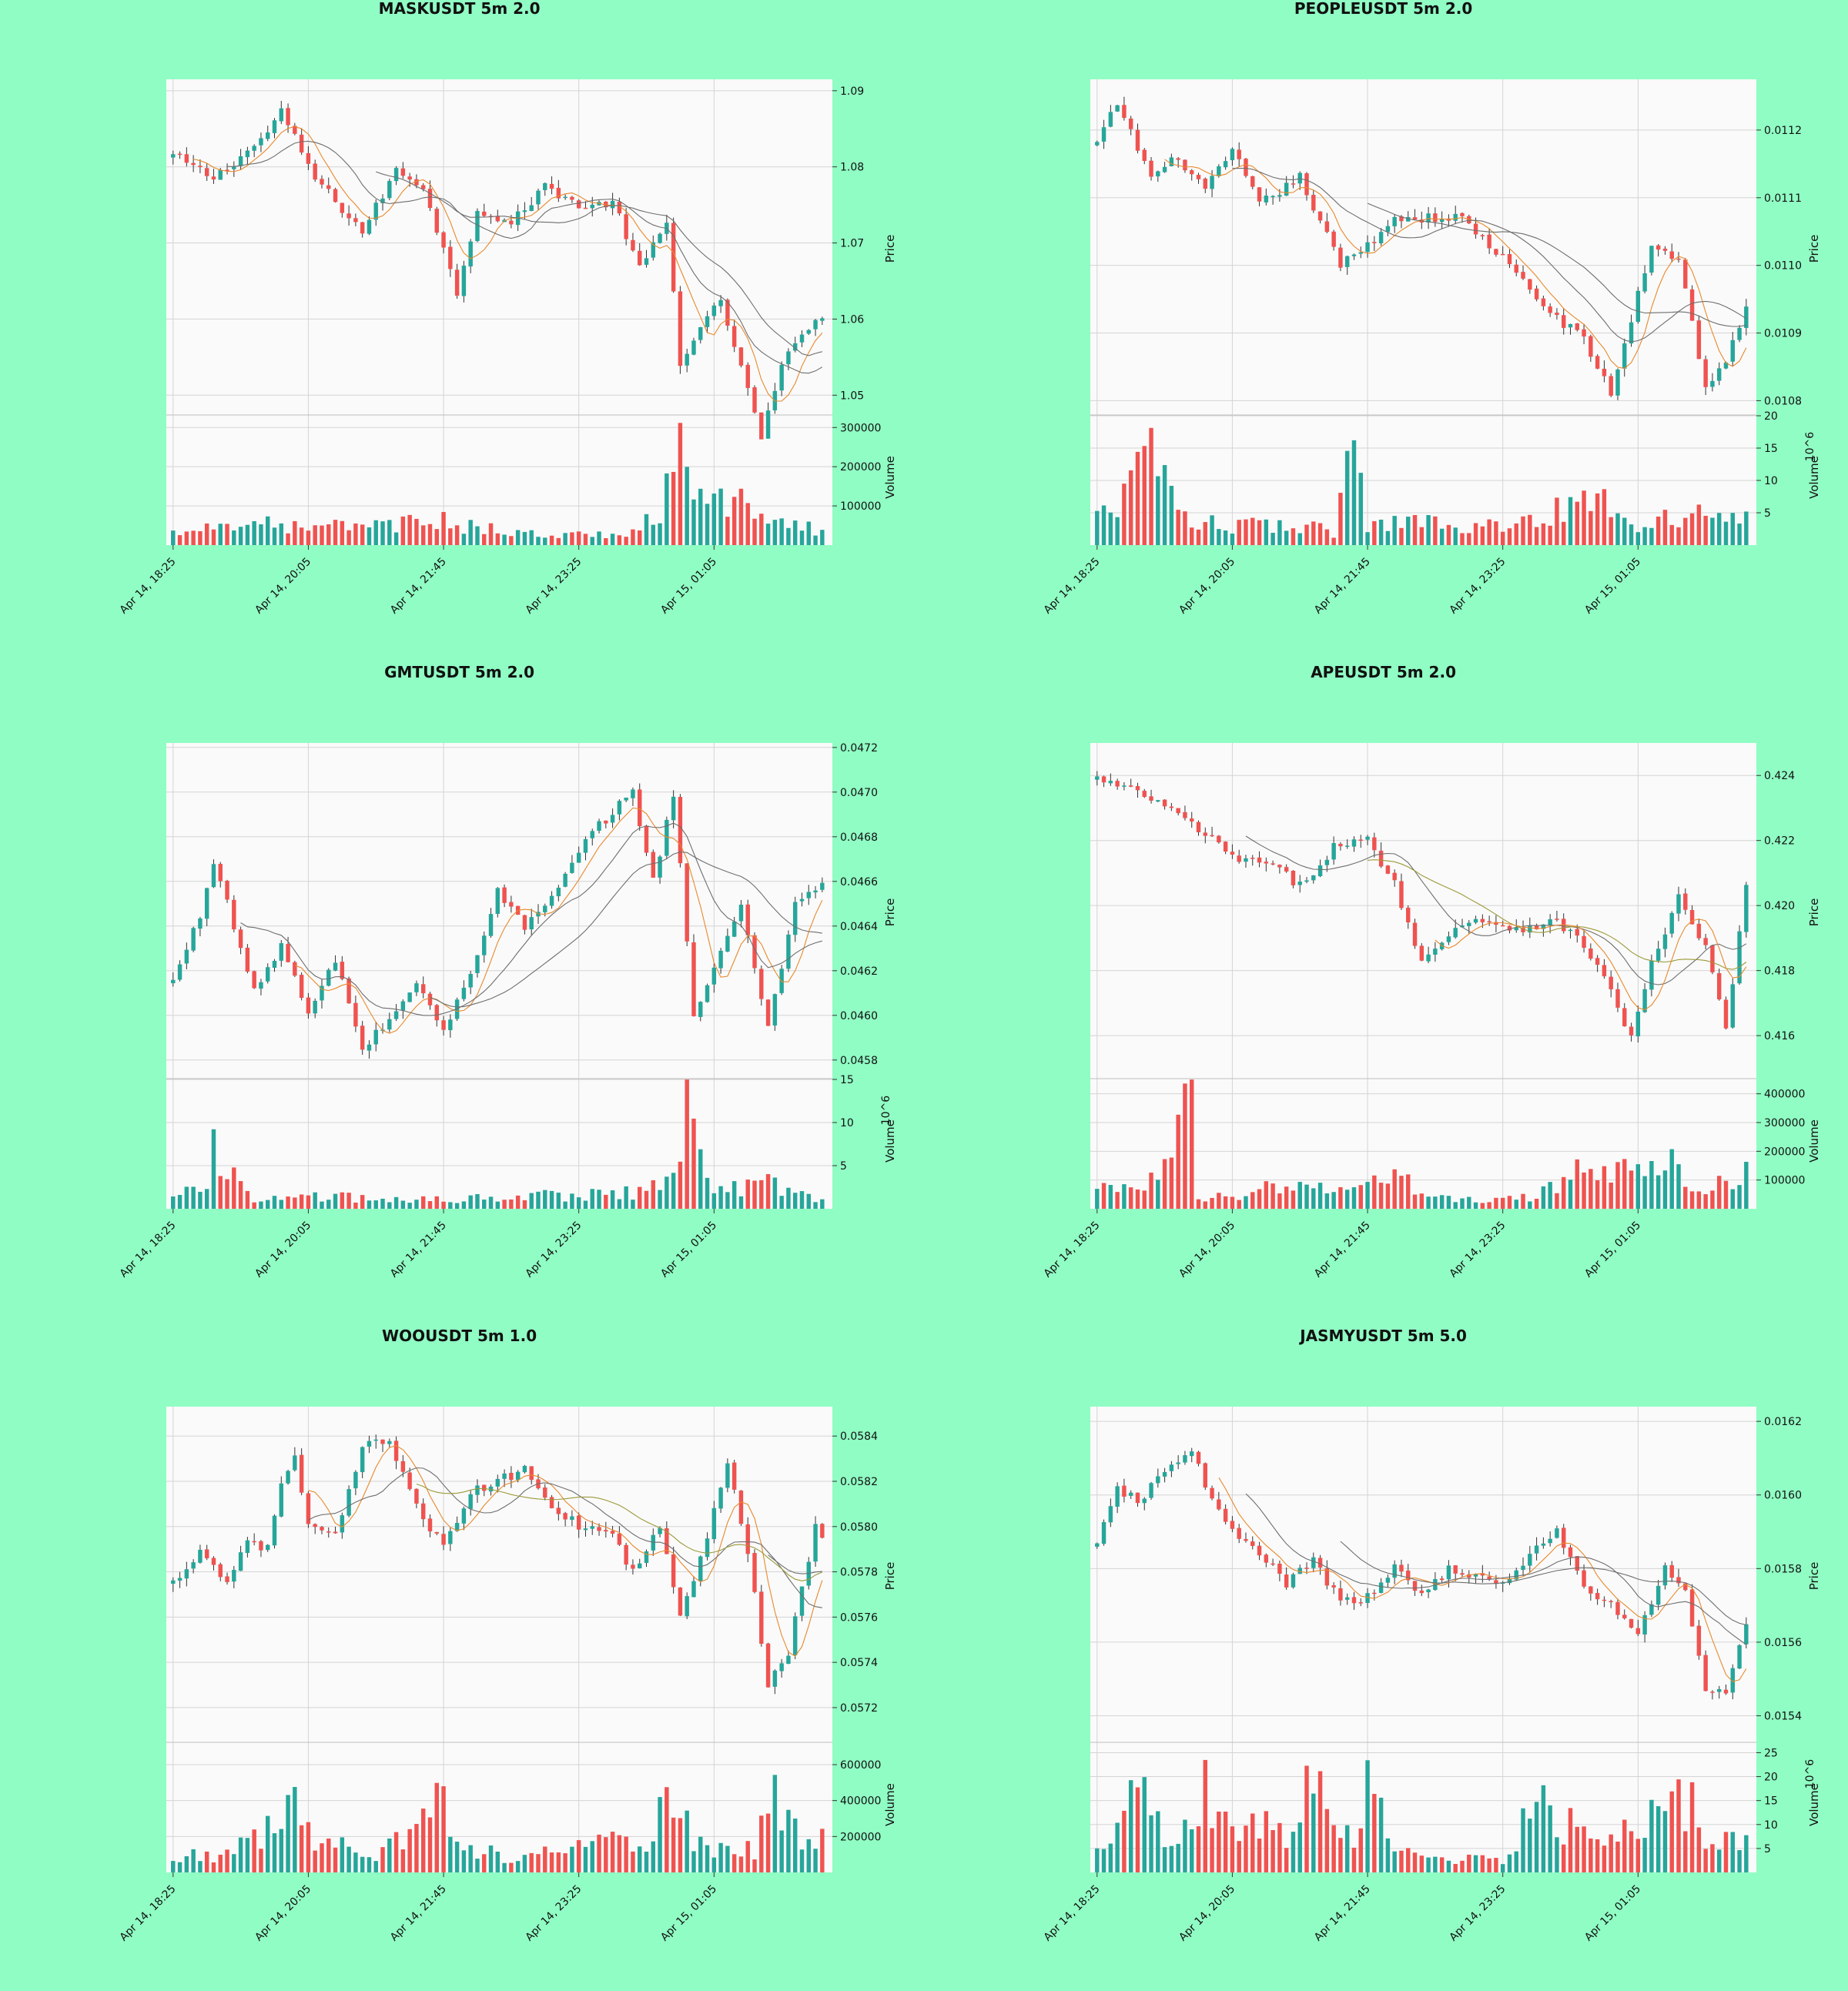  What do you see at coordinates (859, 1573) in the screenshot?
I see `price-tick-label: 0.0578` at bounding box center [859, 1573].